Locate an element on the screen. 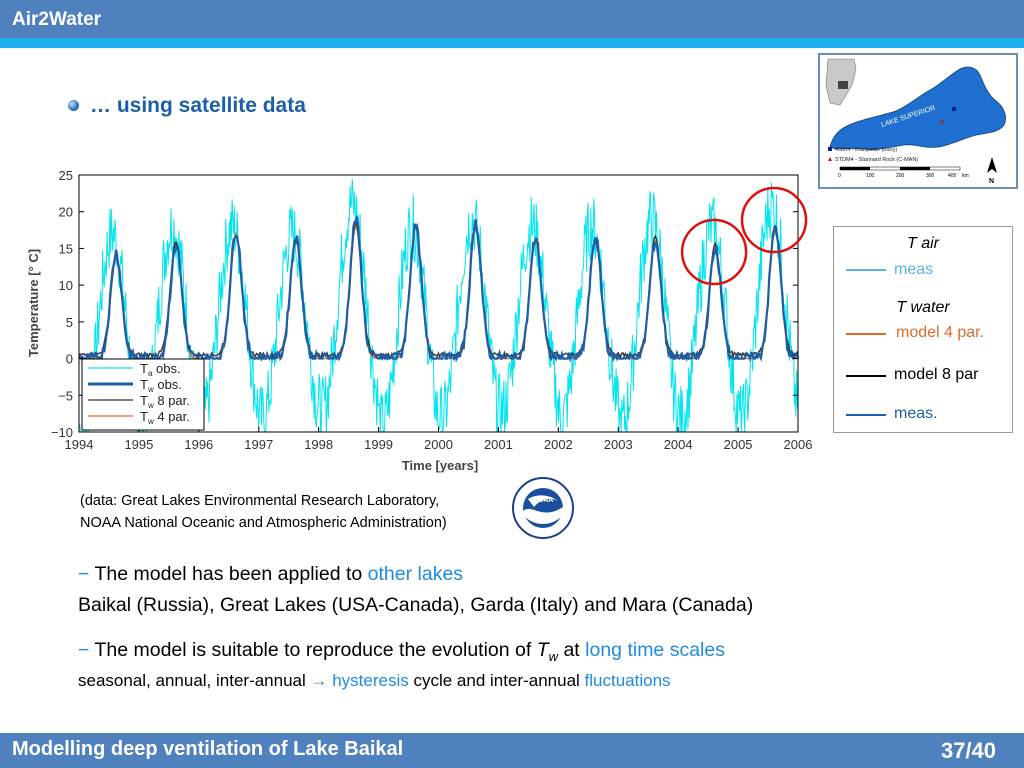 The width and height of the screenshot is (1024, 768). x-tick-label: 1994 is located at coordinates (79, 444).